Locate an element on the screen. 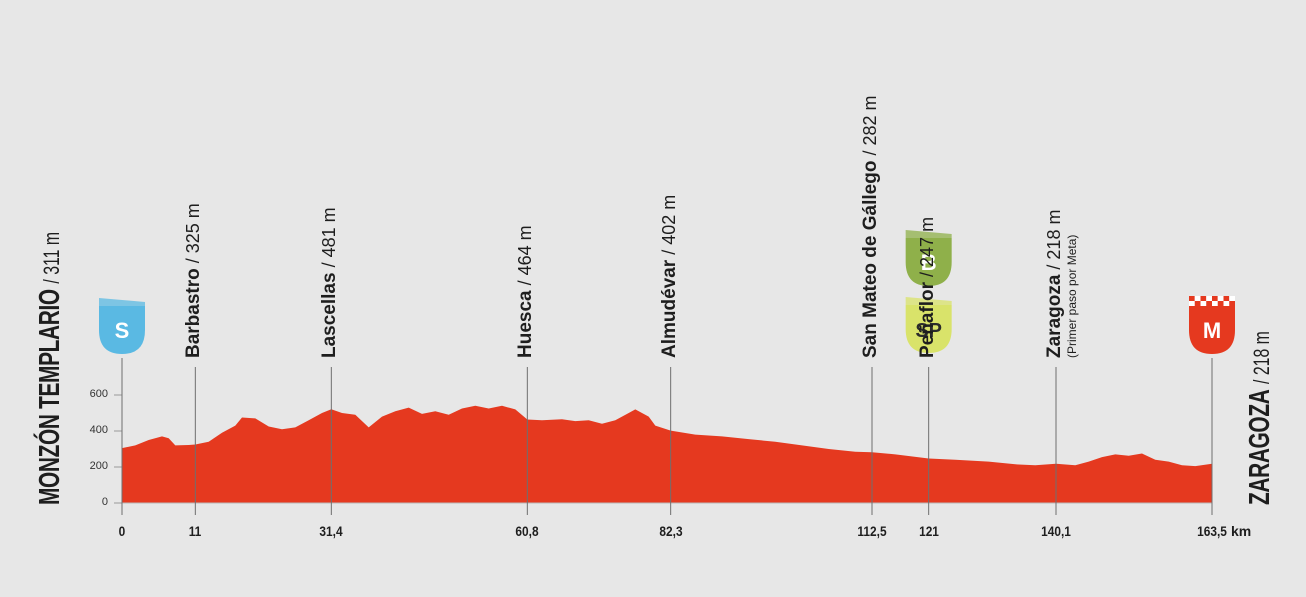  start-label: MONZÓN TEMPLARIO / 311 m is located at coordinates (50, 368).